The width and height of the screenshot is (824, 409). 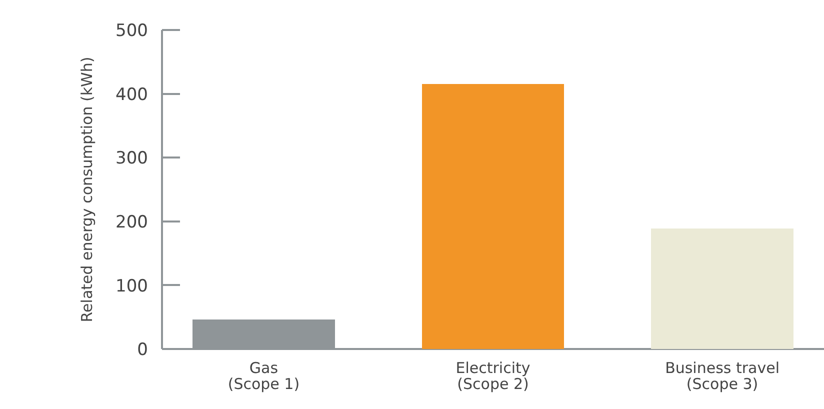 I want to click on y-tick-label: 100, so click(x=132, y=286).